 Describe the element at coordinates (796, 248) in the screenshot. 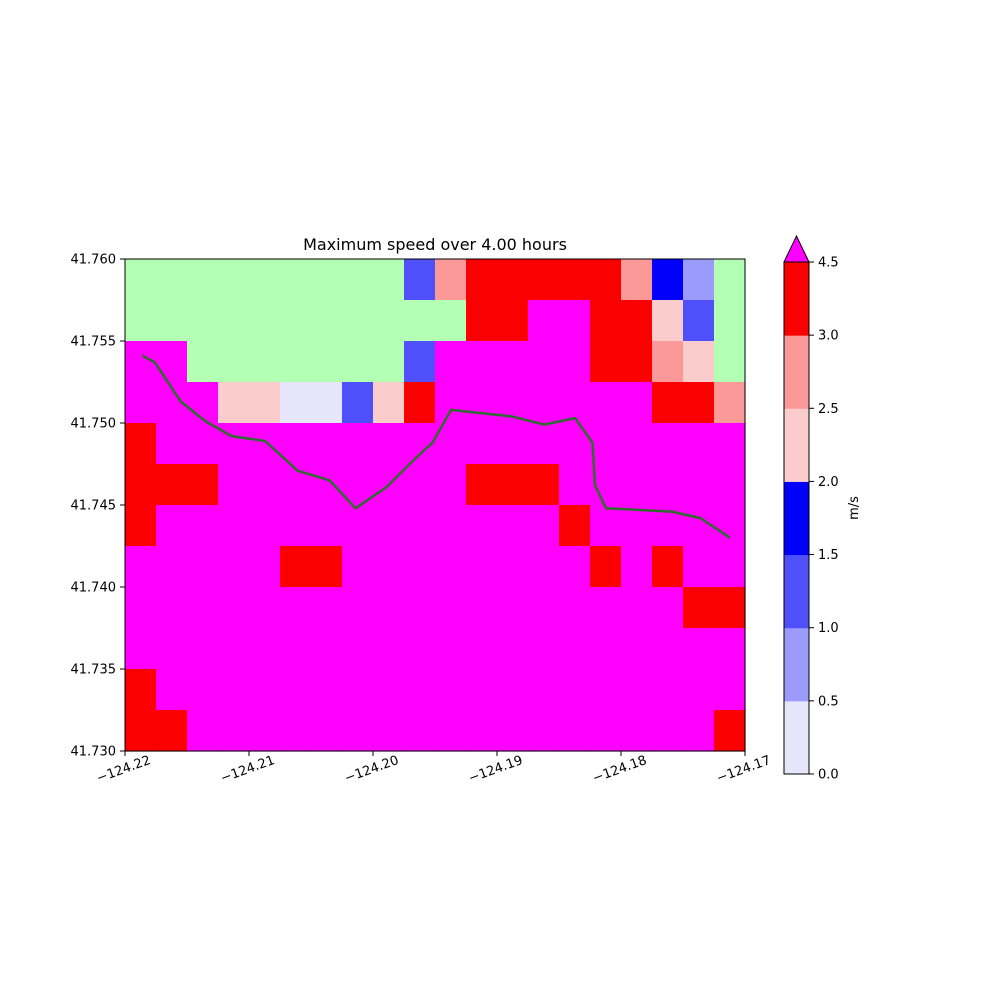

I see `colorbar-extend-arrow` at that location.